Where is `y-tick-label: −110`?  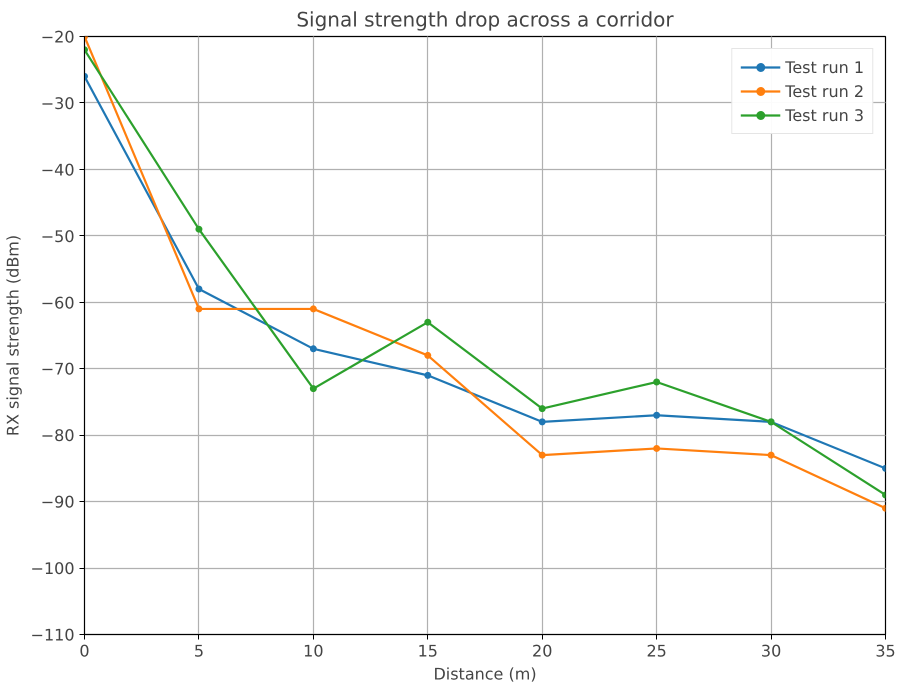 y-tick-label: −110 is located at coordinates (52, 635).